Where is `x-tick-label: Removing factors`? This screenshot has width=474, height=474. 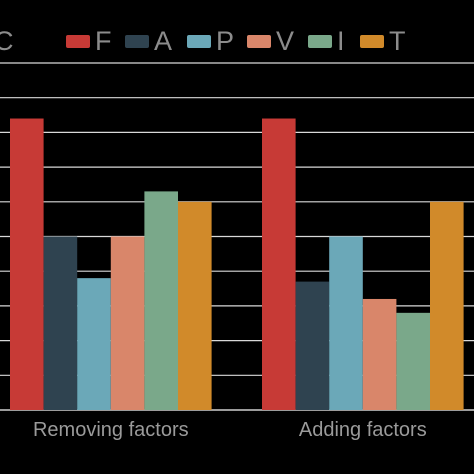 x-tick-label: Removing factors is located at coordinates (111, 430).